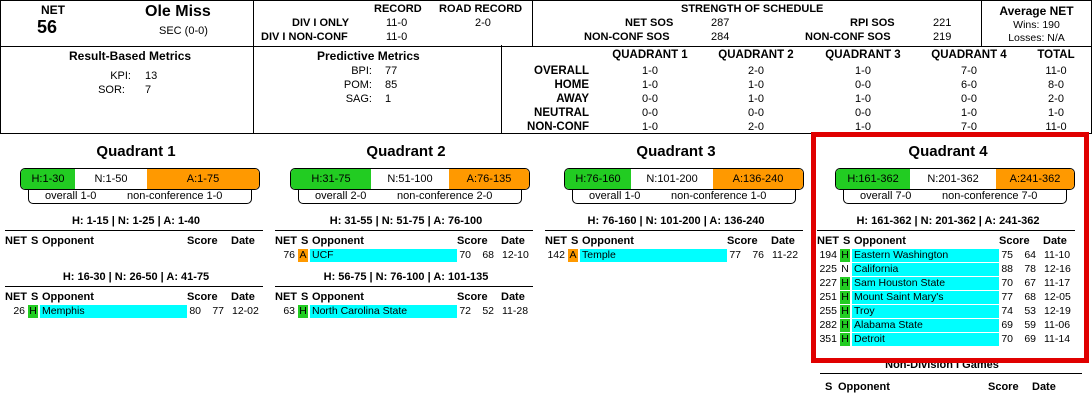  I want to click on game-site: A, so click(303, 255).